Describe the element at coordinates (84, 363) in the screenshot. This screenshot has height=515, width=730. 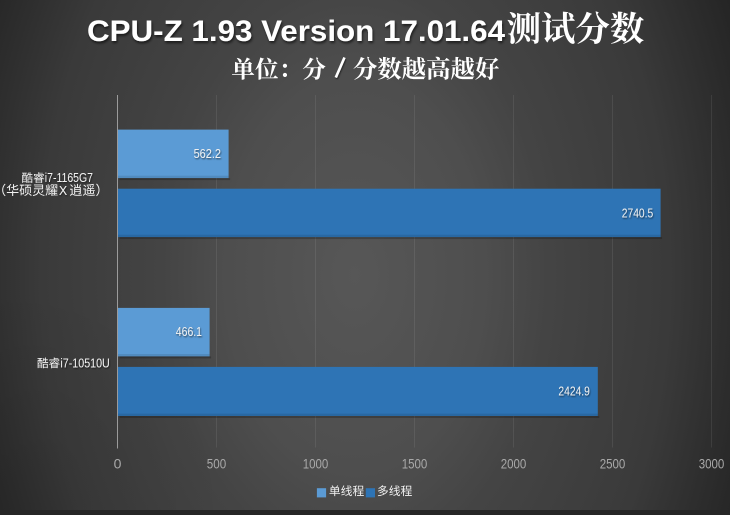
I see `svg-text: i7-10510U` at that location.